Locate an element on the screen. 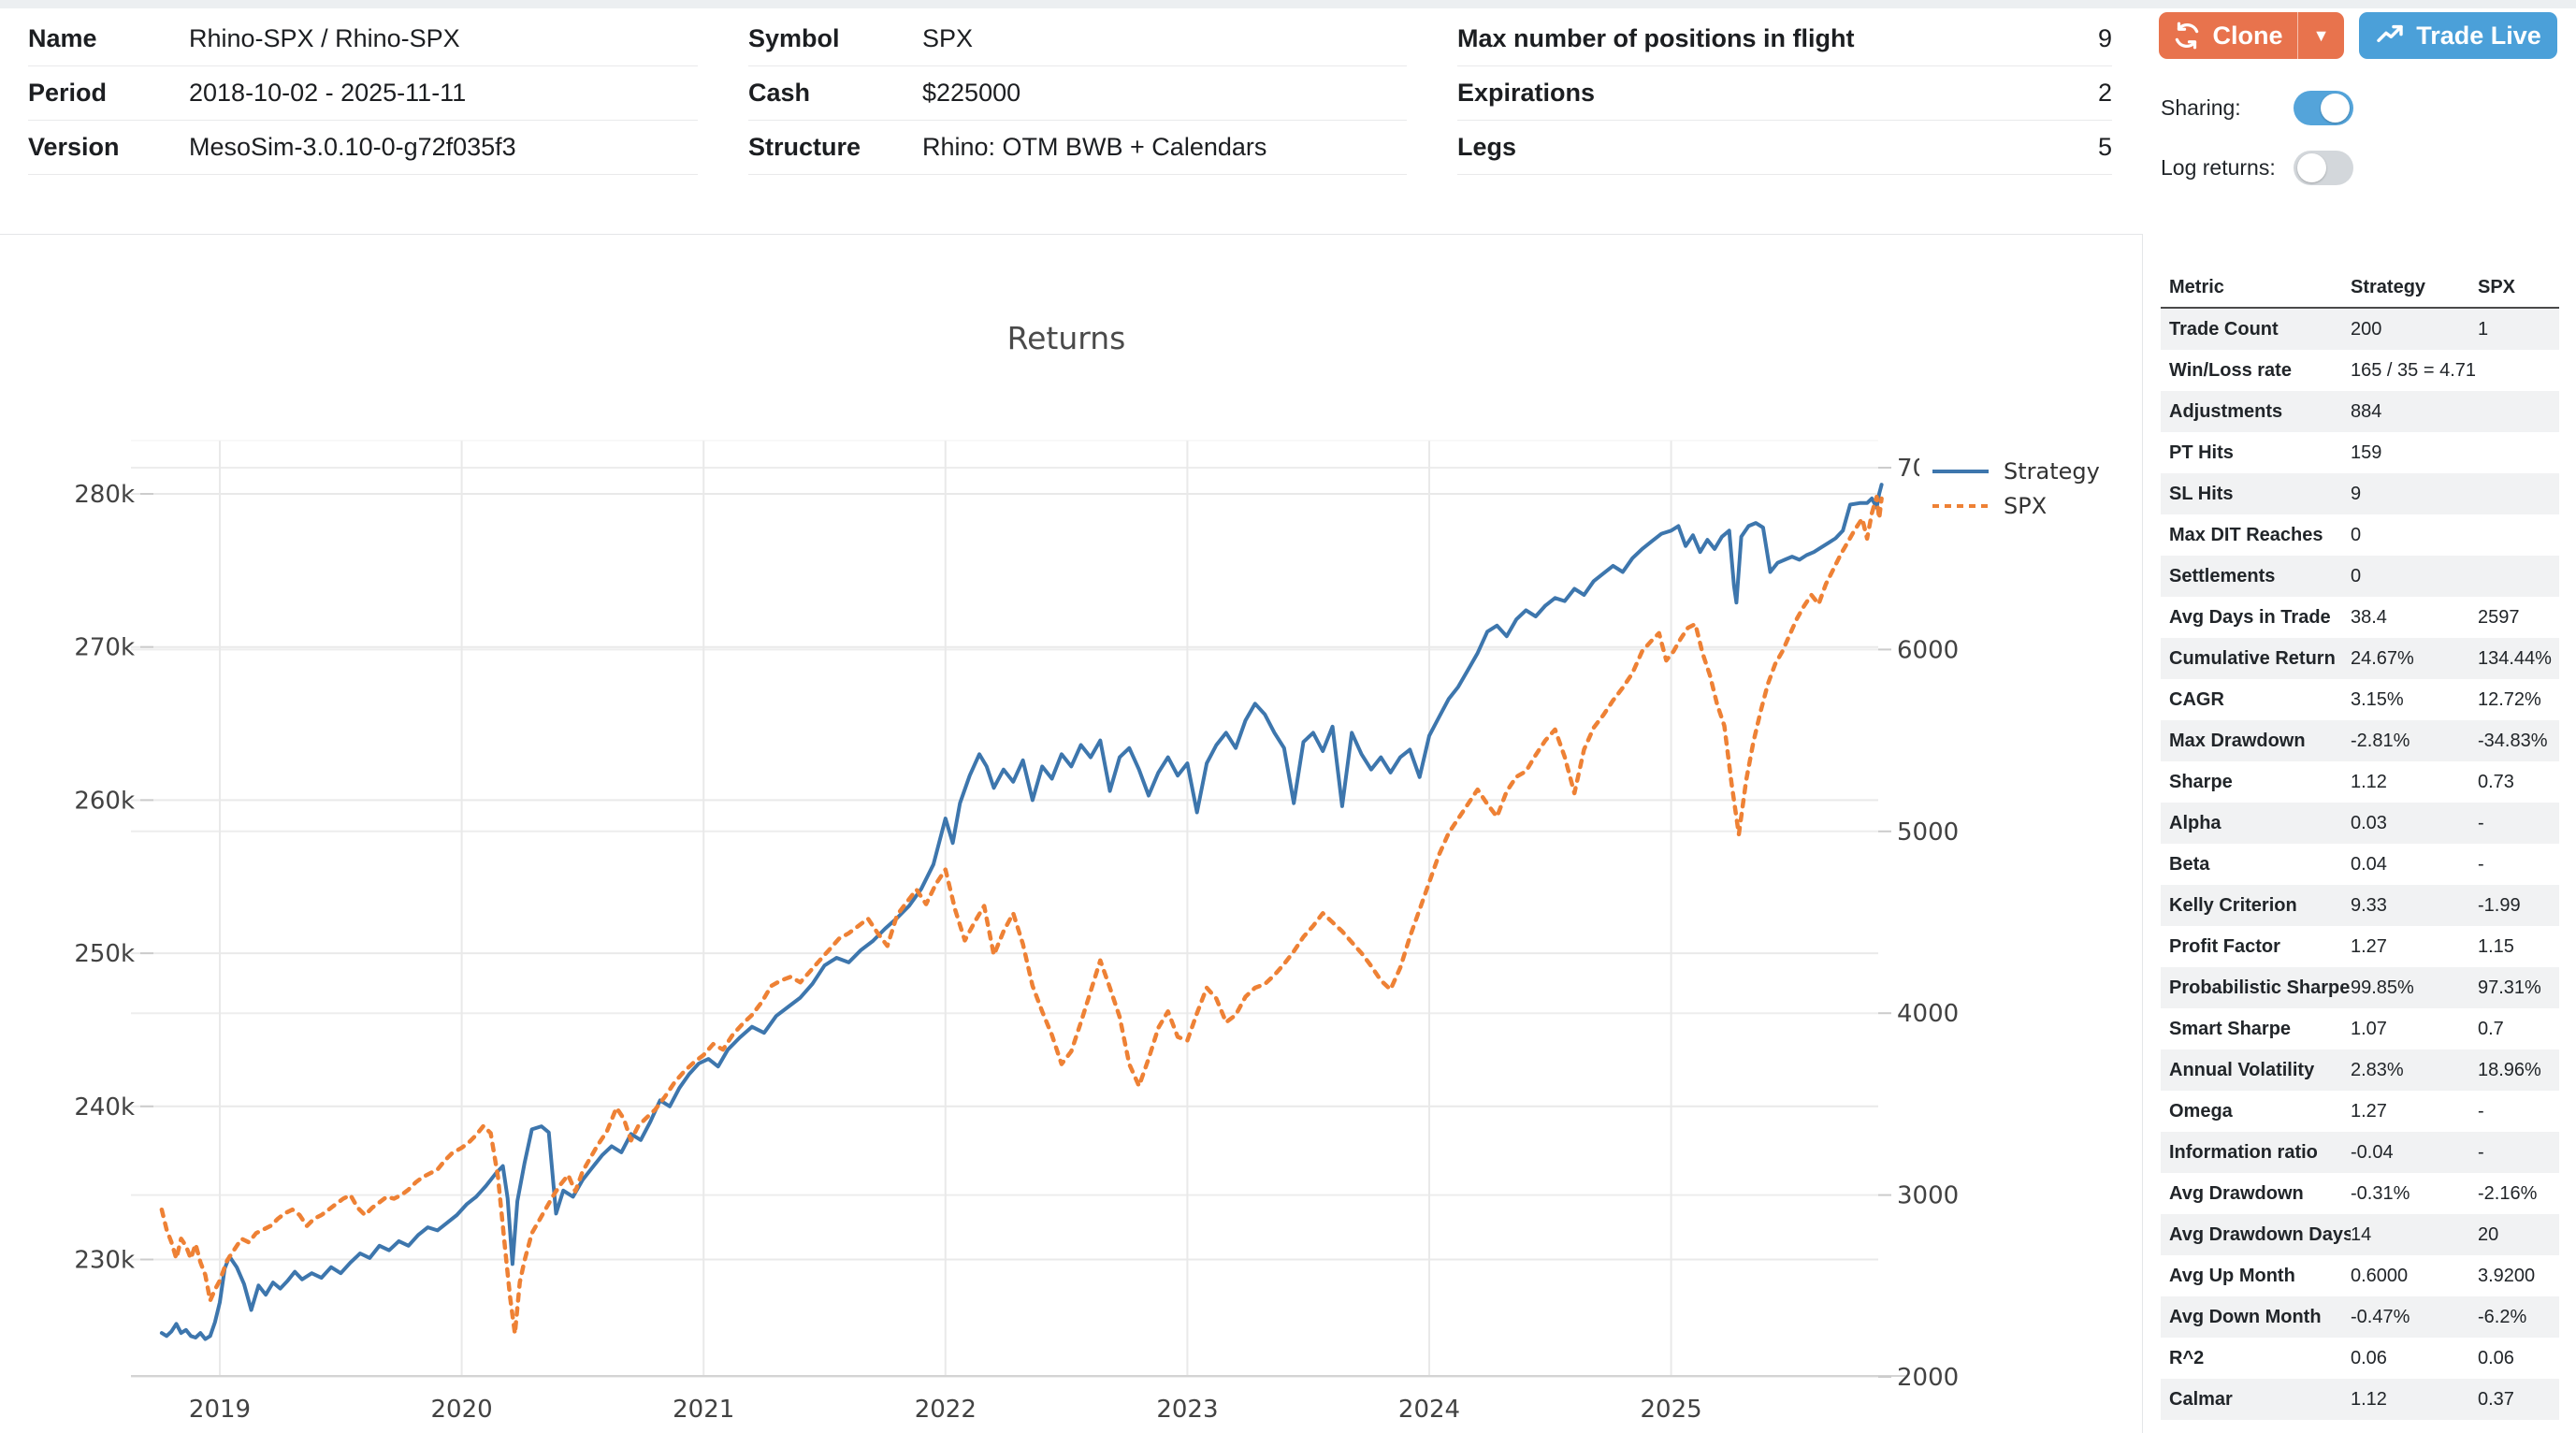  field-value: $225000 is located at coordinates (972, 93).